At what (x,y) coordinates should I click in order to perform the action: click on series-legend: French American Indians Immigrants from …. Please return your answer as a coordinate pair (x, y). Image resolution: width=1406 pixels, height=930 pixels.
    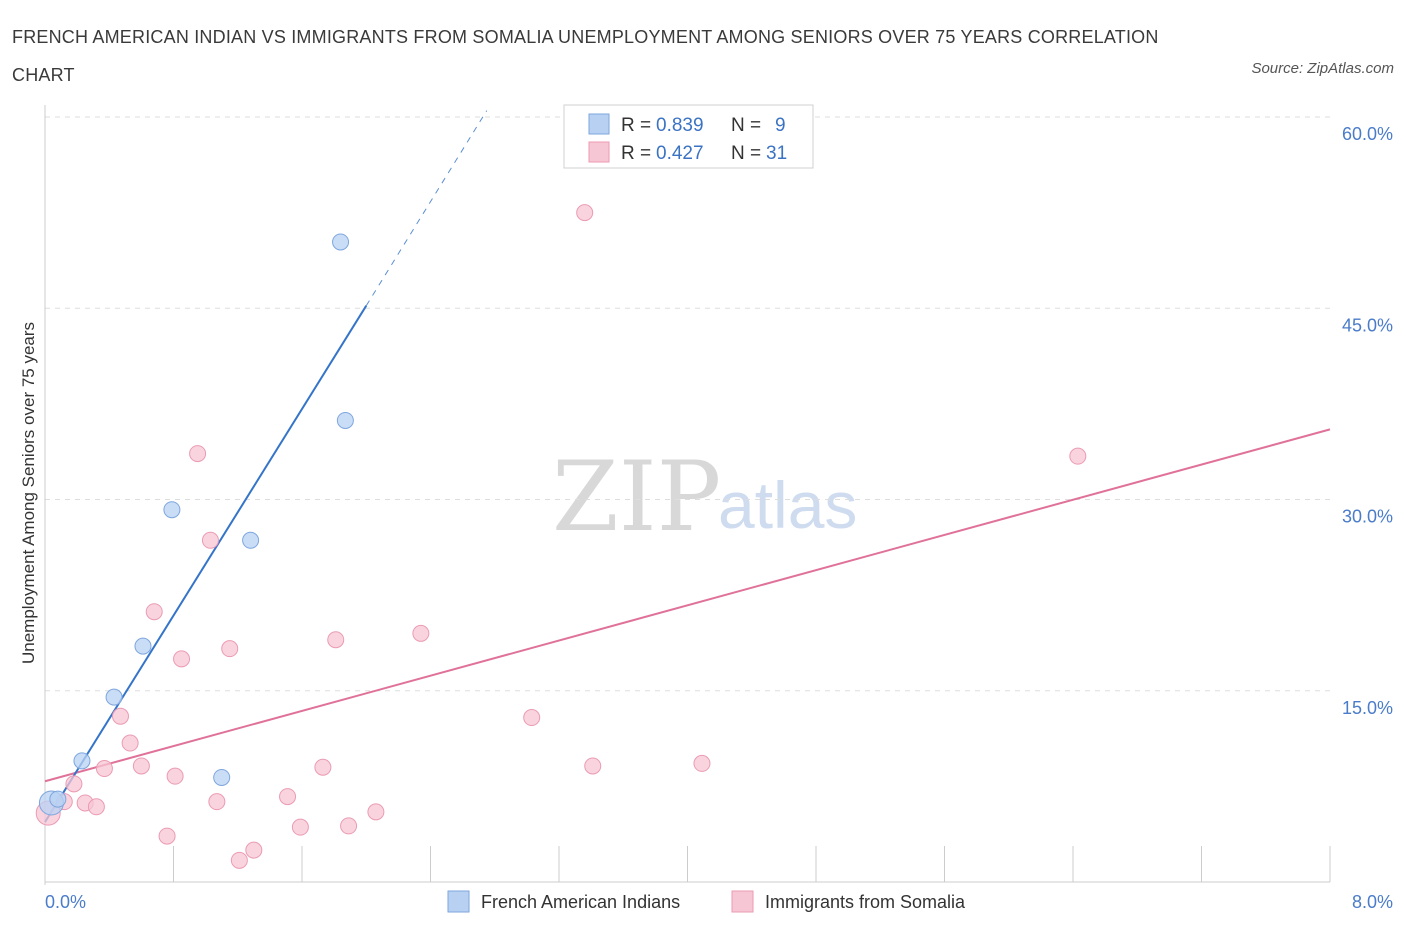
    Looking at the image, I should click on (706, 901).